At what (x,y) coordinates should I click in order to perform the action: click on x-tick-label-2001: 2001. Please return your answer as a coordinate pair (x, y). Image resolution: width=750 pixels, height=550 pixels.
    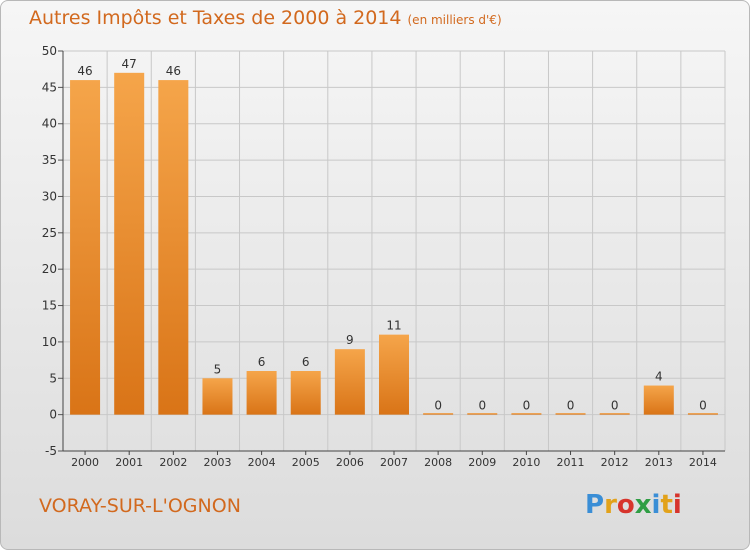
    Looking at the image, I should click on (129, 462).